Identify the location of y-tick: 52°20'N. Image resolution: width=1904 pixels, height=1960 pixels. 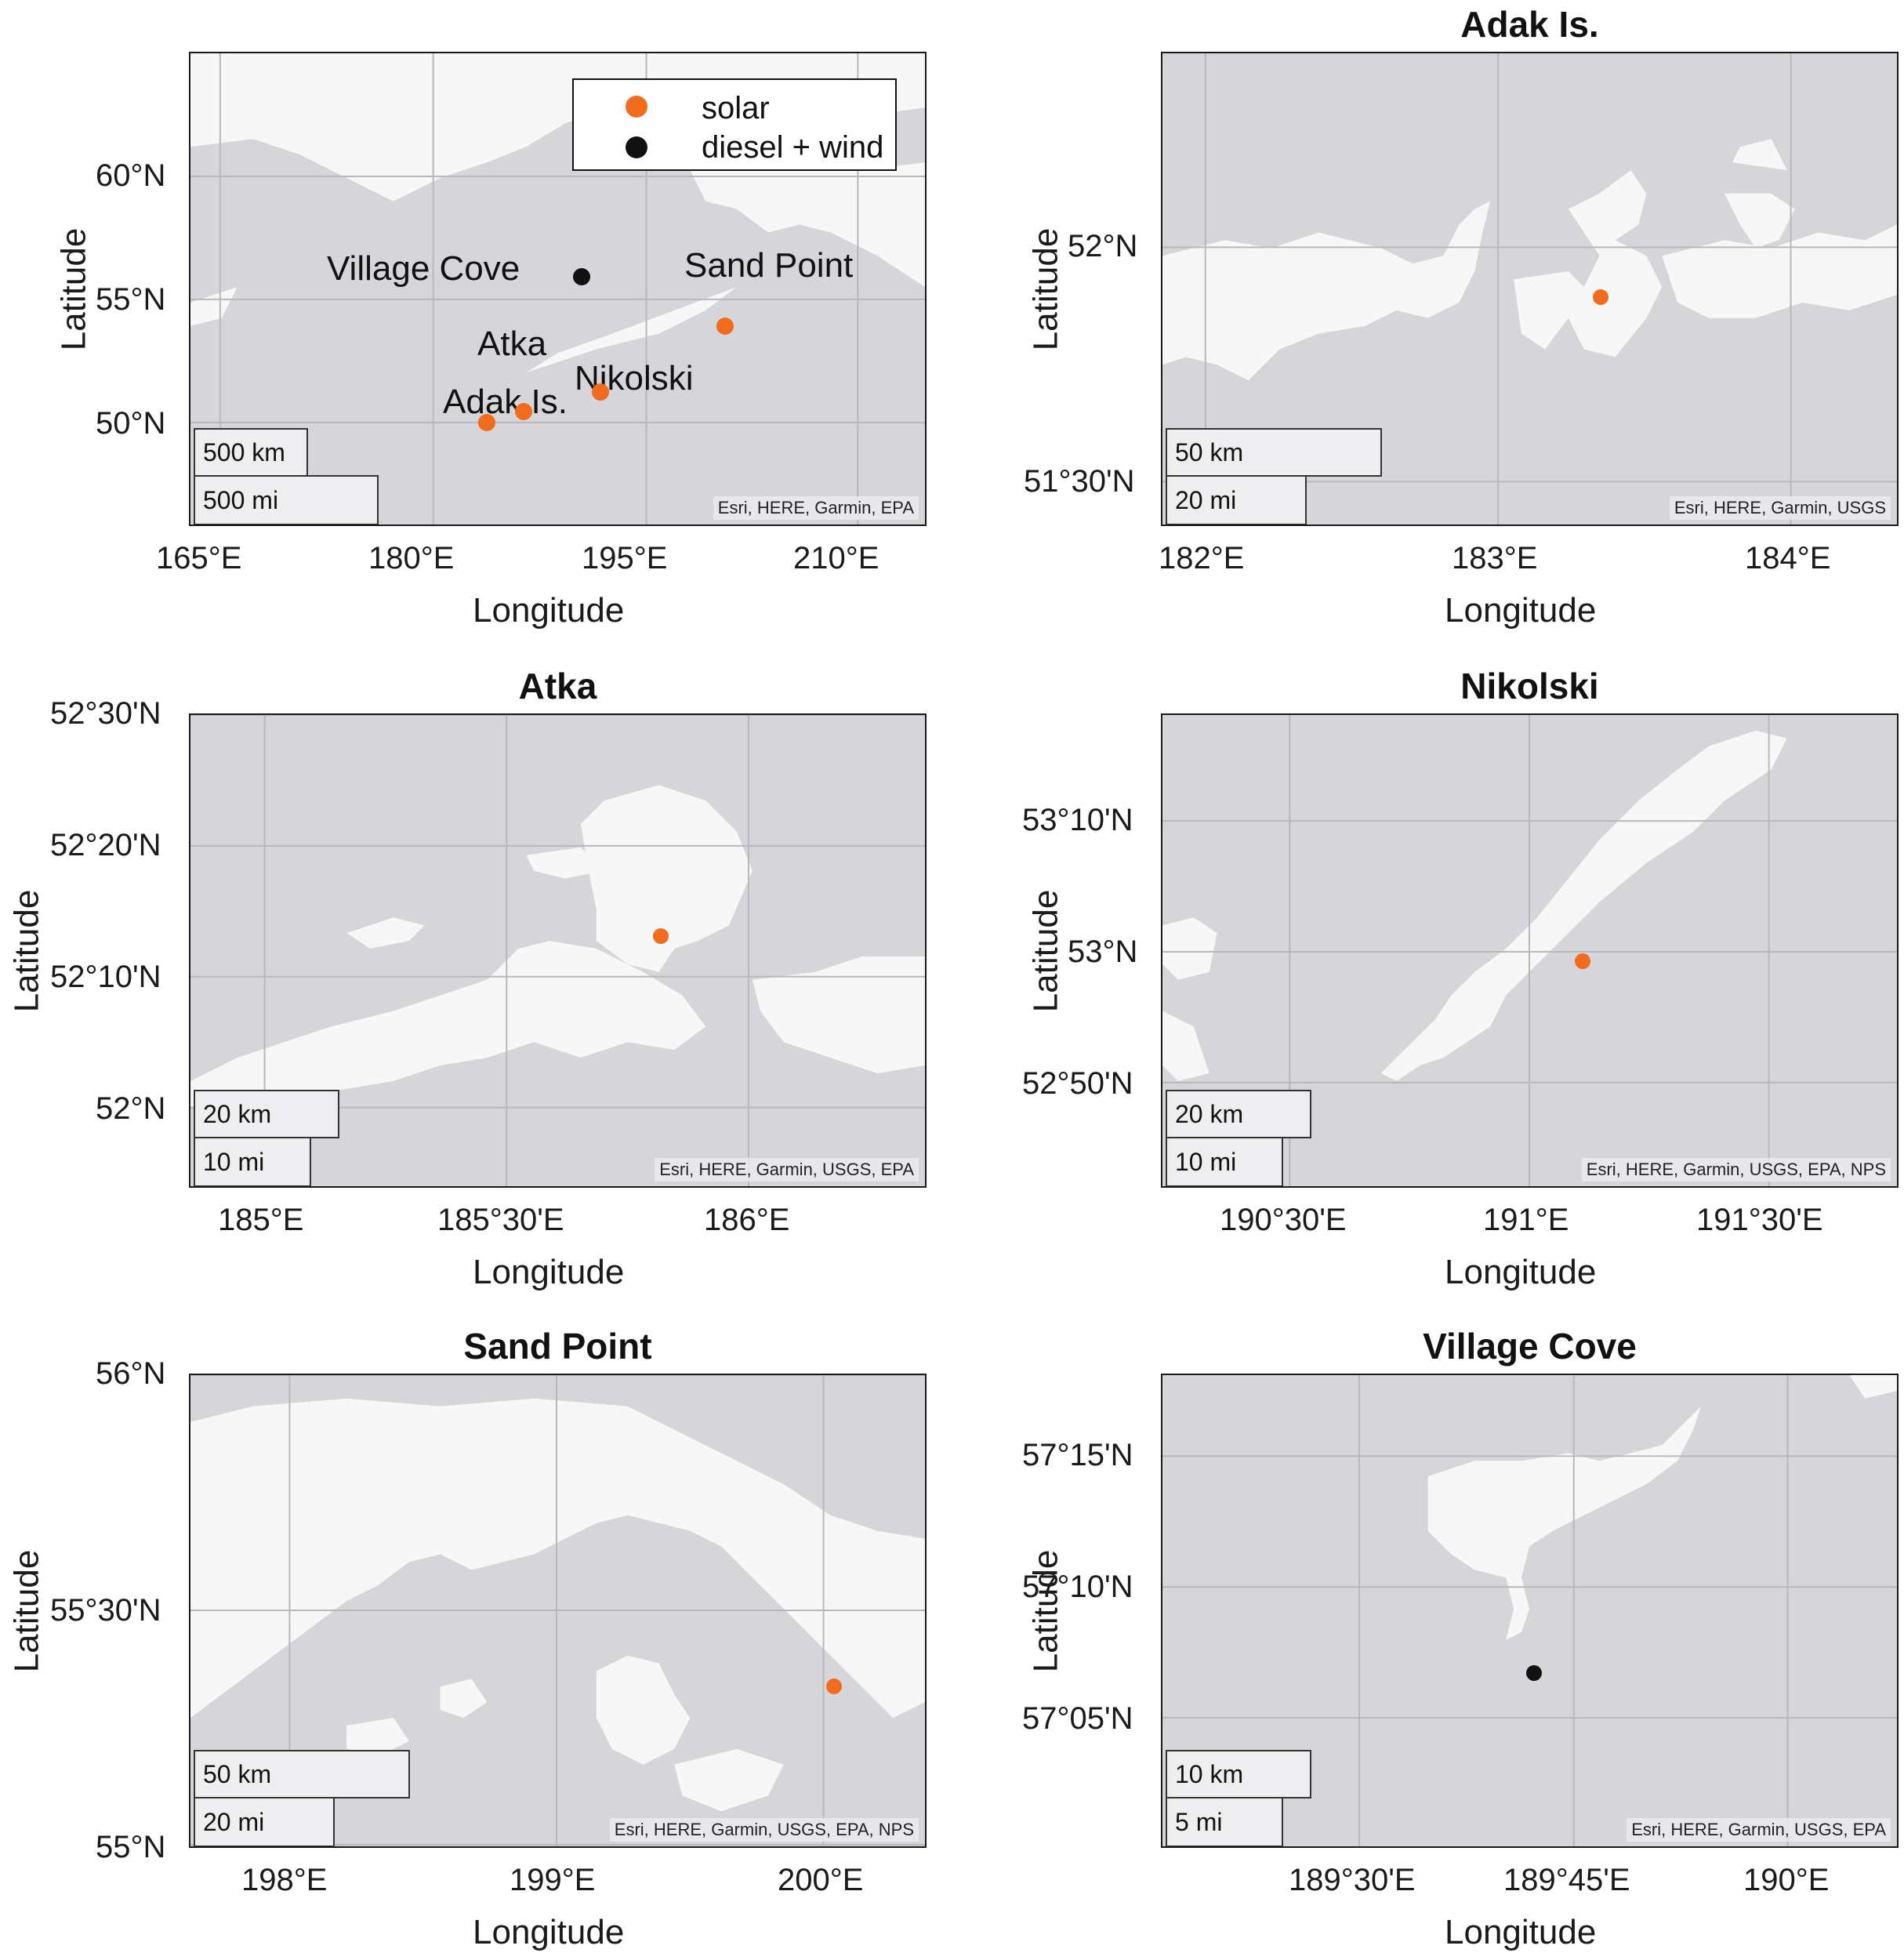
(105, 845).